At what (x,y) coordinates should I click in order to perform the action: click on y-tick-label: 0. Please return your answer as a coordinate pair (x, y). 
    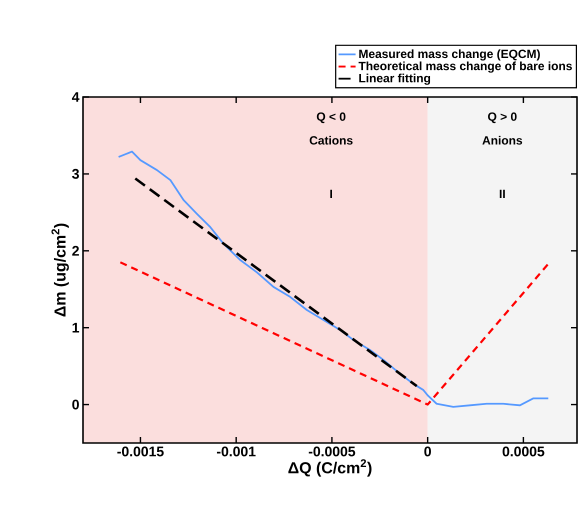
    Looking at the image, I should click on (75, 405).